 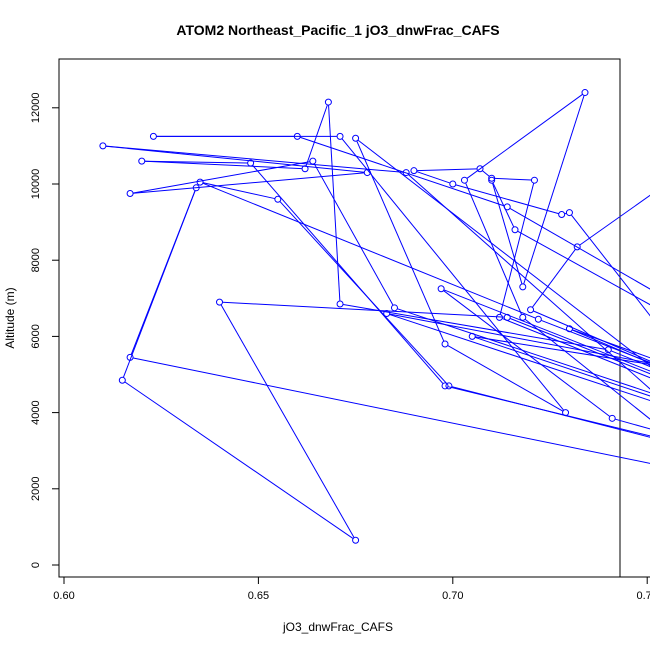 I want to click on x-tick-label: 0.65, so click(x=258, y=596).